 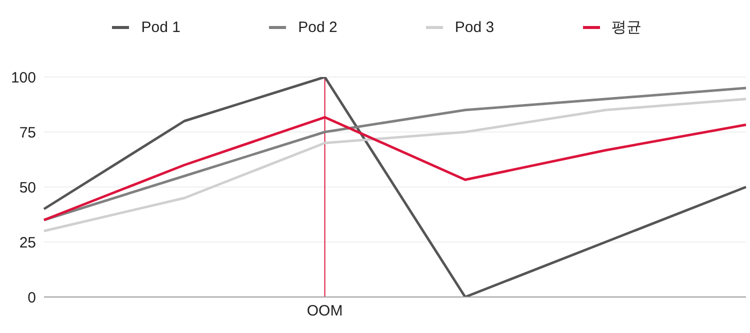 I want to click on y-tick-label: 75, so click(x=27, y=133).